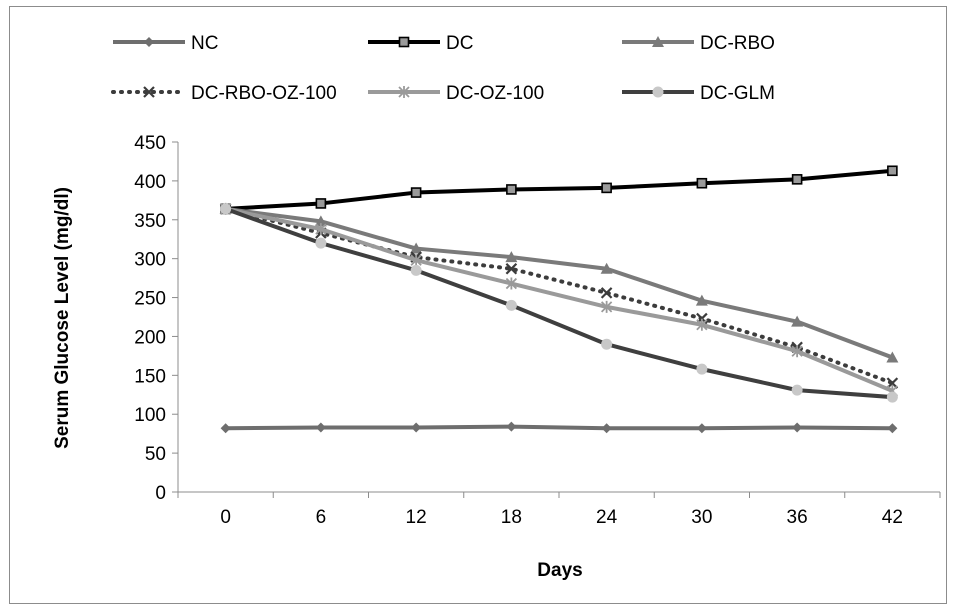  Describe the element at coordinates (155, 454) in the screenshot. I see `y-tick-label: 50` at that location.